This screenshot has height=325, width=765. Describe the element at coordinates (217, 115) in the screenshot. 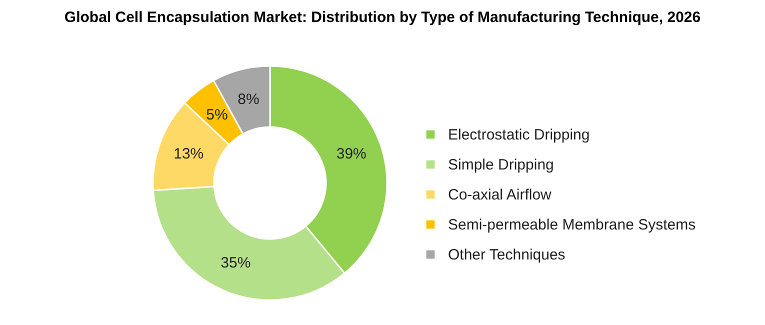

I see `data-label: 5%` at that location.